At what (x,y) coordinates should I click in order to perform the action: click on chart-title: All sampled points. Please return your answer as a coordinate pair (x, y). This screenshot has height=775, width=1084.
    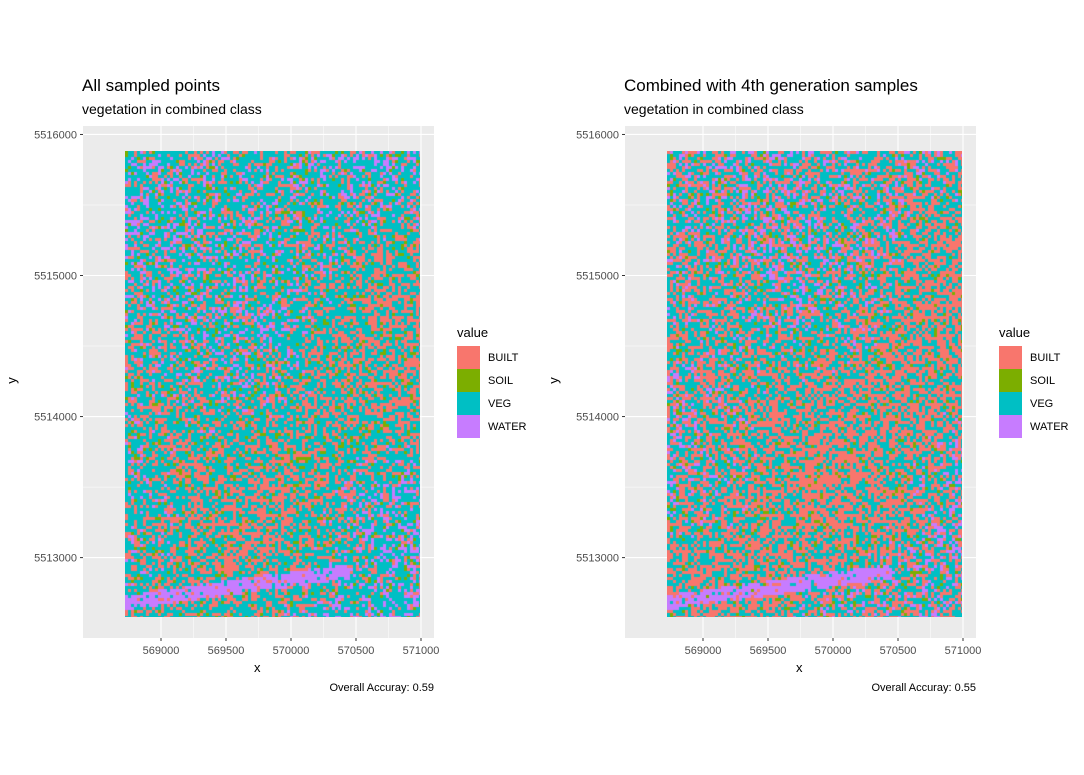
    Looking at the image, I should click on (151, 85).